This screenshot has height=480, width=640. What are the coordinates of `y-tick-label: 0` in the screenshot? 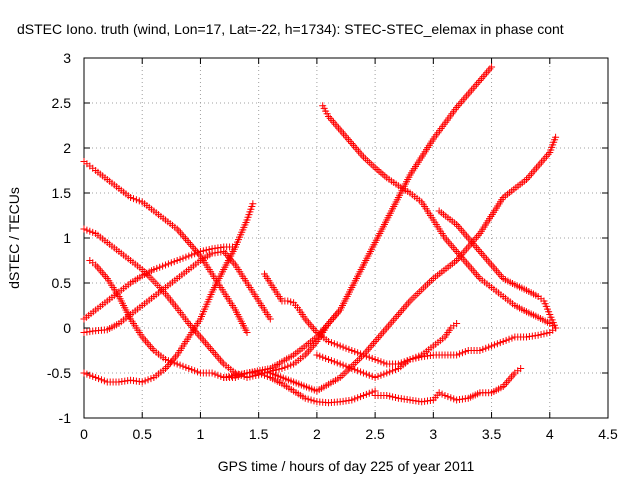 It's located at (67, 328).